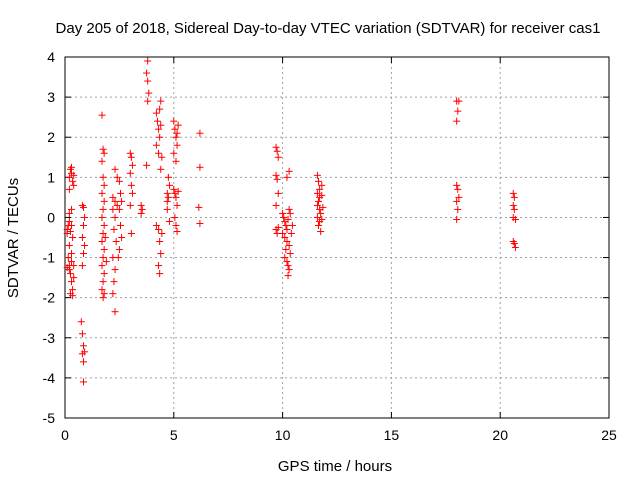  I want to click on y-tick-label: 4, so click(51, 57).